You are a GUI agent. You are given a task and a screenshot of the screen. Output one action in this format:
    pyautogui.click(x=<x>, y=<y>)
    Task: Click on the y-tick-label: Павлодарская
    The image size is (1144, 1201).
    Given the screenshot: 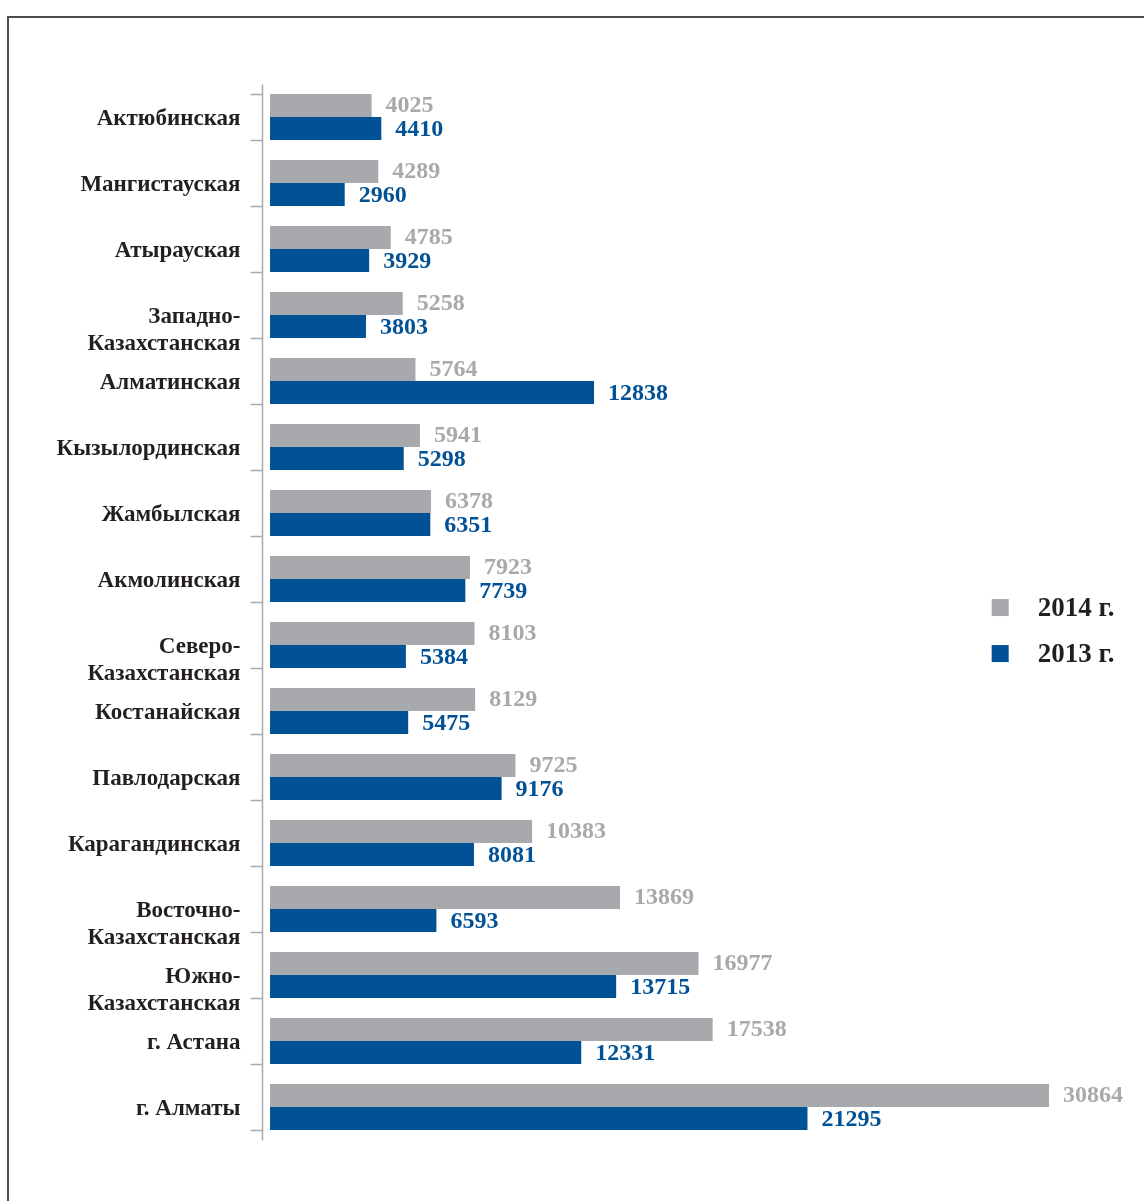 What is the action you would take?
    pyautogui.click(x=166, y=777)
    